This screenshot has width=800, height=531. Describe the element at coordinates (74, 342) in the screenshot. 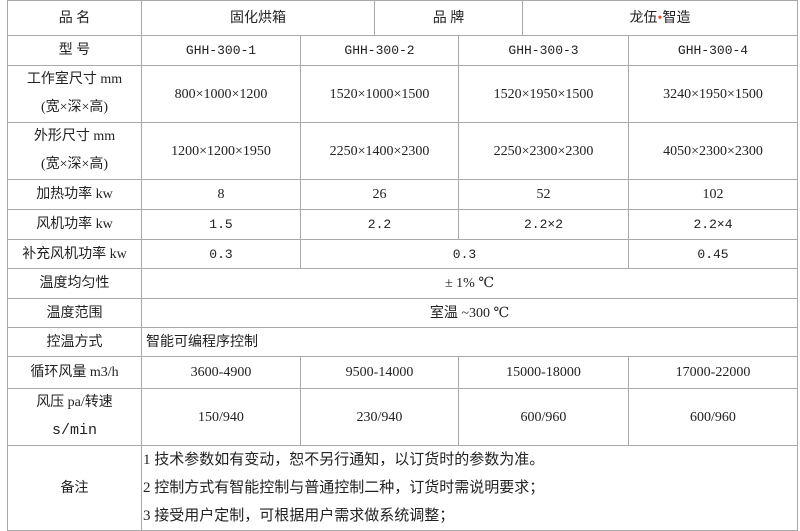

I see `control-label: 控温方式` at that location.